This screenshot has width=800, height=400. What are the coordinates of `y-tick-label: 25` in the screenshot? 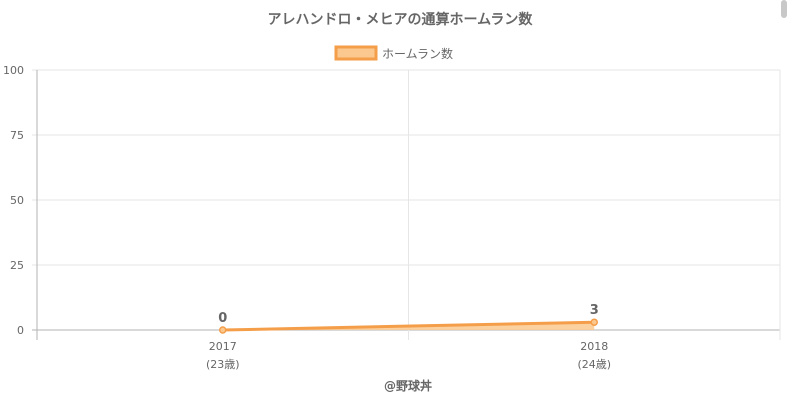 It's located at (17, 265).